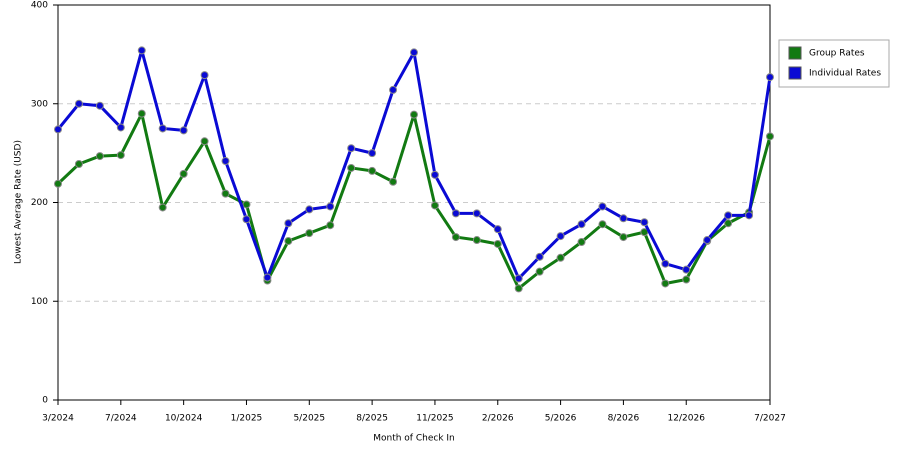 This screenshot has width=900, height=454. Describe the element at coordinates (39, 203) in the screenshot. I see `y-tick-label: 200` at that location.